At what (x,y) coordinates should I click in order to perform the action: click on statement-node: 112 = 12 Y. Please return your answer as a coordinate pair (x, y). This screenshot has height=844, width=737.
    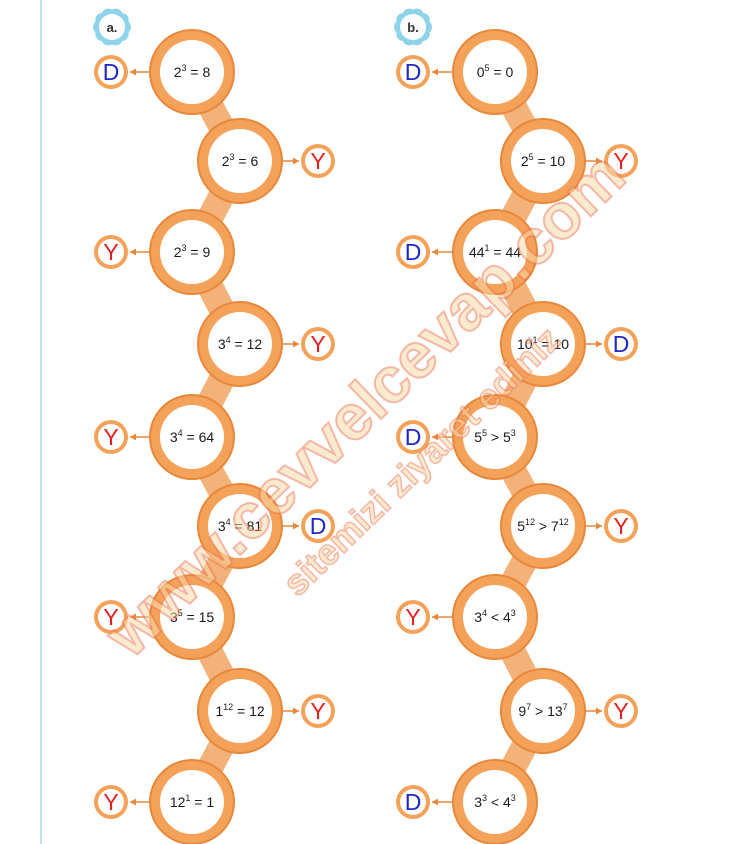
    Looking at the image, I should click on (266, 711).